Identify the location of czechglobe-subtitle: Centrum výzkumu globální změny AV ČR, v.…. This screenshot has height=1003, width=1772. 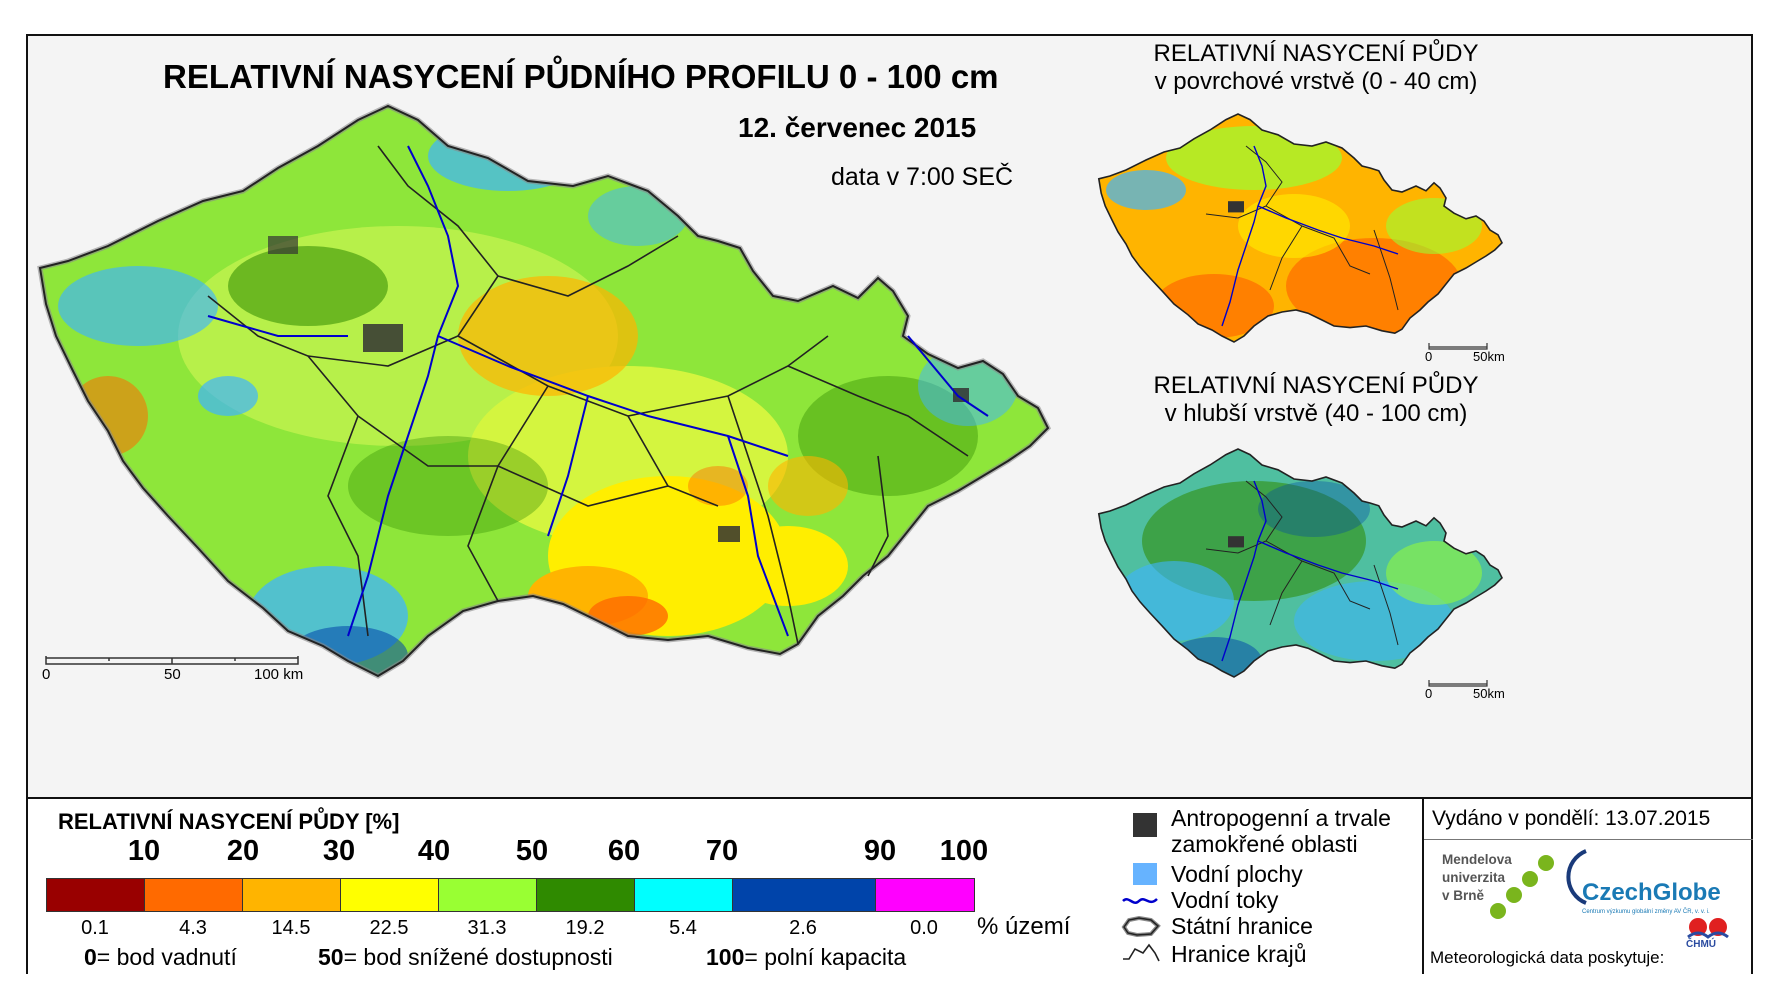
(1646, 912).